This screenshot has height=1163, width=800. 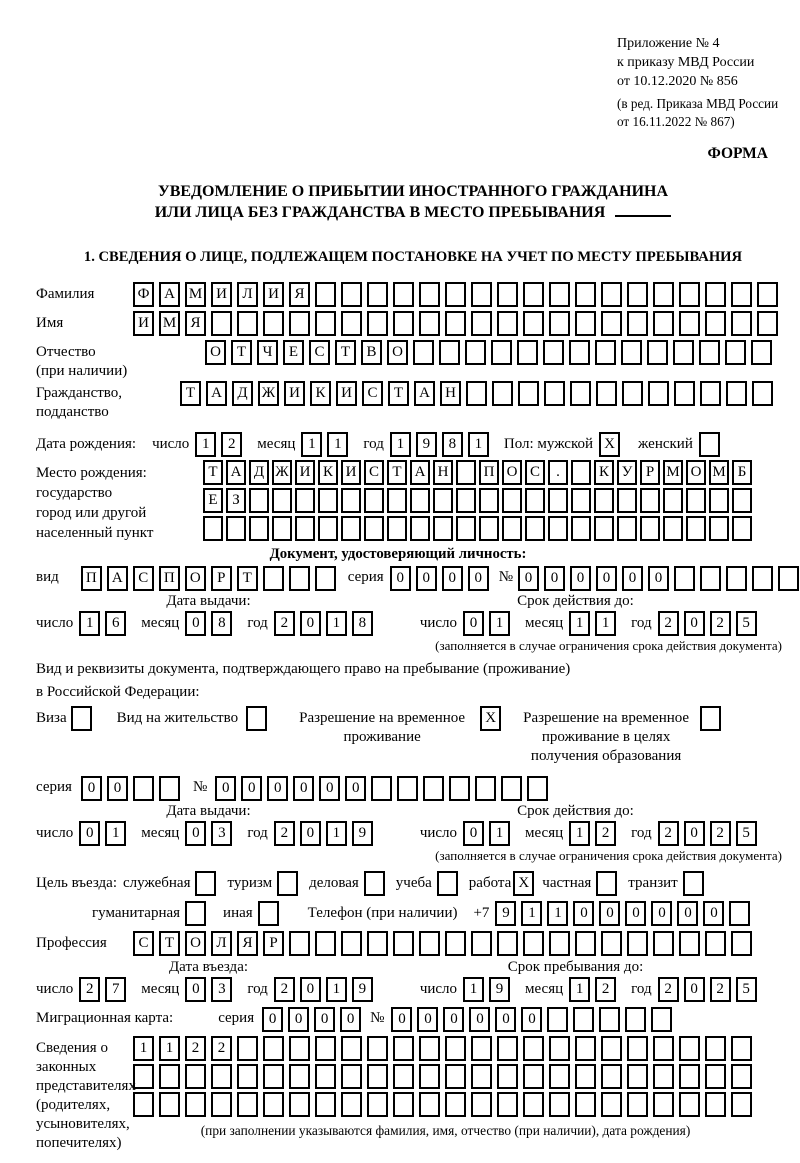 I want to click on sex-female-checkbox, so click(x=711, y=444).